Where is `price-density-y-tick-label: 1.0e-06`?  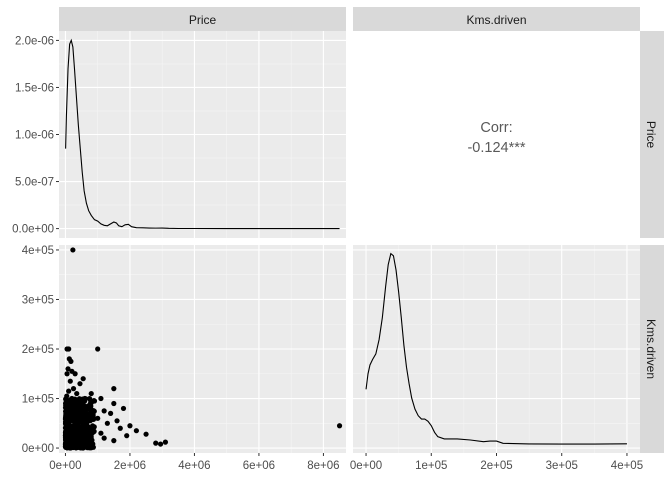 price-density-y-tick-label: 1.0e-06 is located at coordinates (34, 136).